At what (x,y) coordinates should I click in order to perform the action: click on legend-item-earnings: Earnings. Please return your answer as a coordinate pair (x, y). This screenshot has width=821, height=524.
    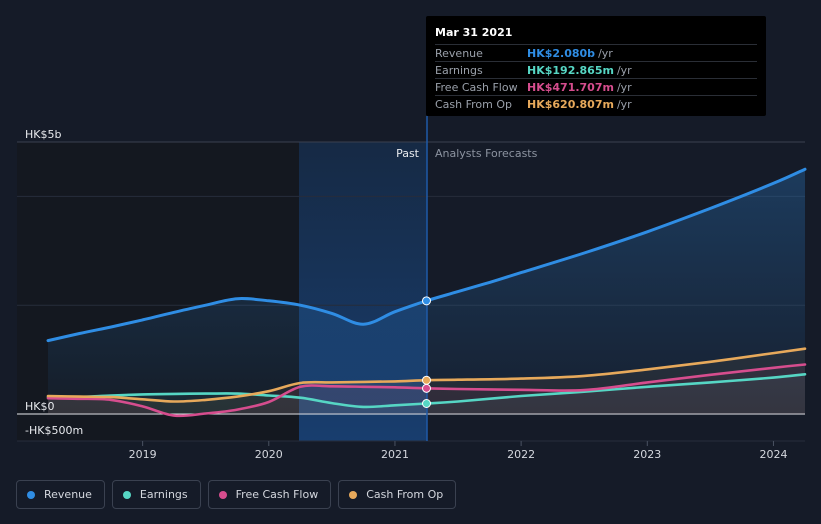
    Looking at the image, I should click on (156, 494).